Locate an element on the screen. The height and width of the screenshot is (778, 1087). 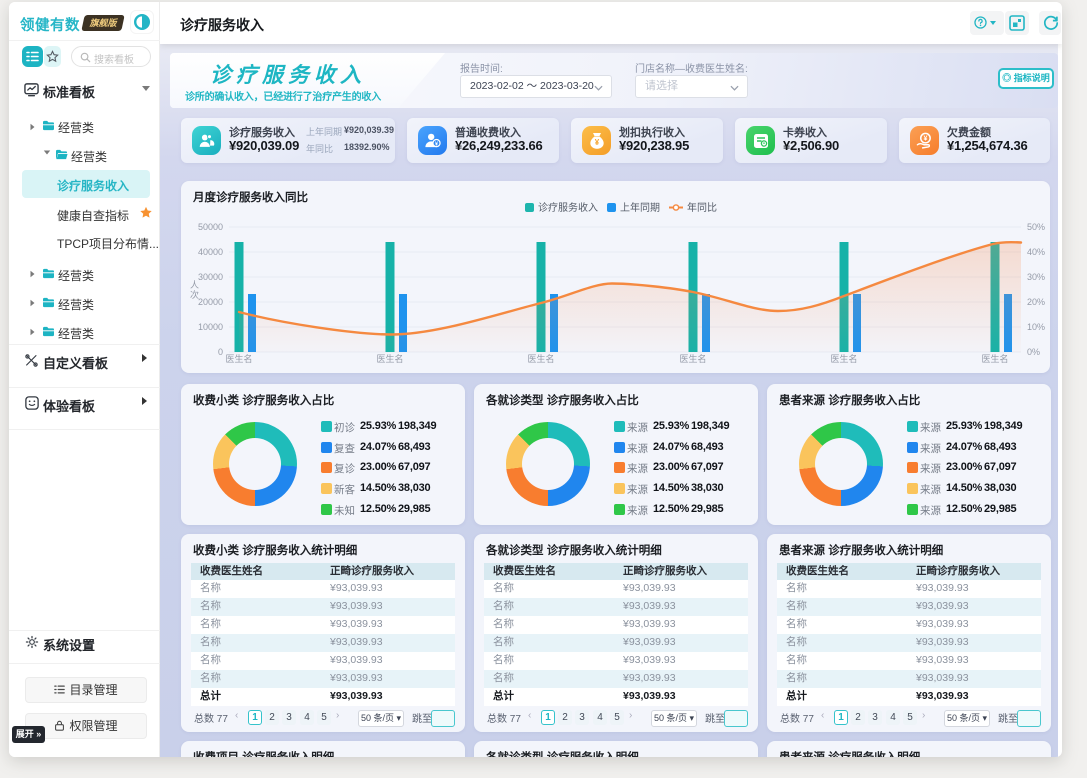
svg-text: 上年同期 is located at coordinates (640, 207).